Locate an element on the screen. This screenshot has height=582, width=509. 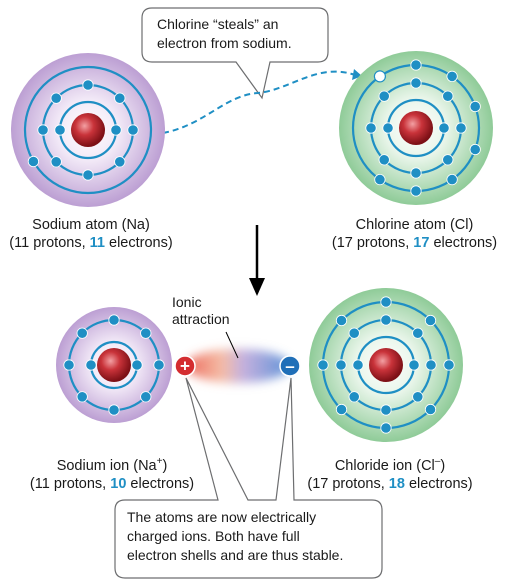
electron-transfer-path is located at coordinates (259, 102).